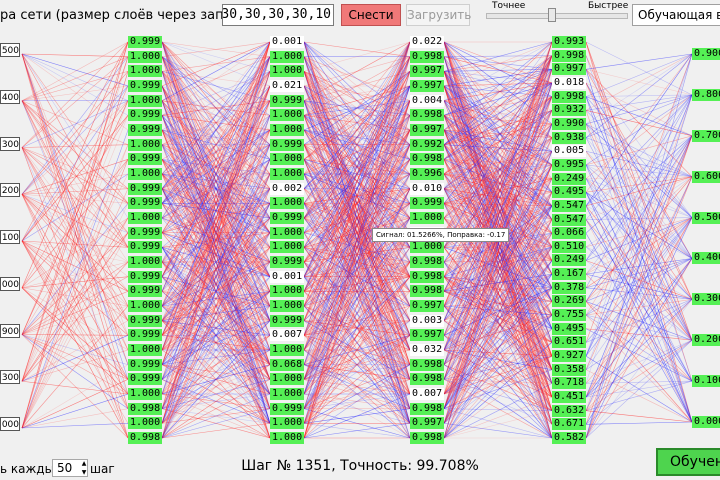 The image size is (720, 480). Describe the element at coordinates (10, 96) in the screenshot. I see `input-value-box: 400` at that location.